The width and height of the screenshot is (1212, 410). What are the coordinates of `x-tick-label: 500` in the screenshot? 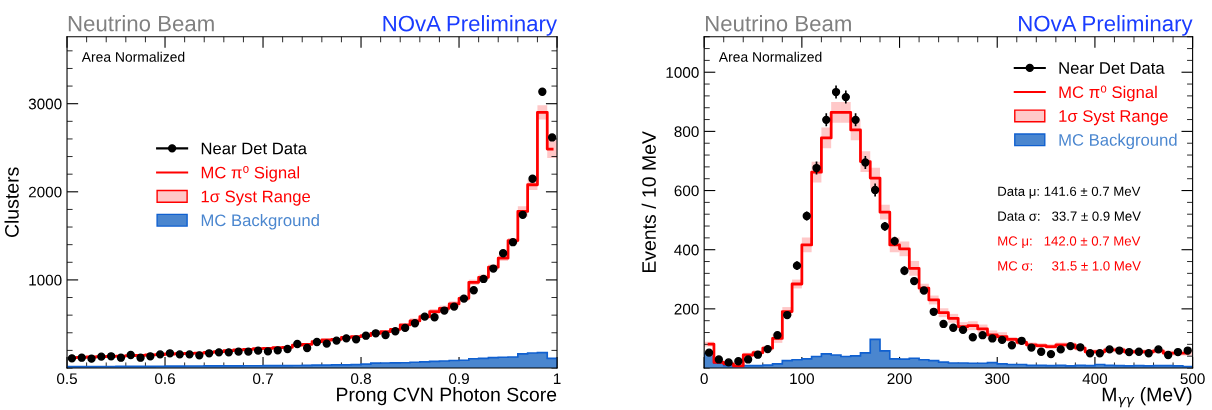 It's located at (1192, 379).